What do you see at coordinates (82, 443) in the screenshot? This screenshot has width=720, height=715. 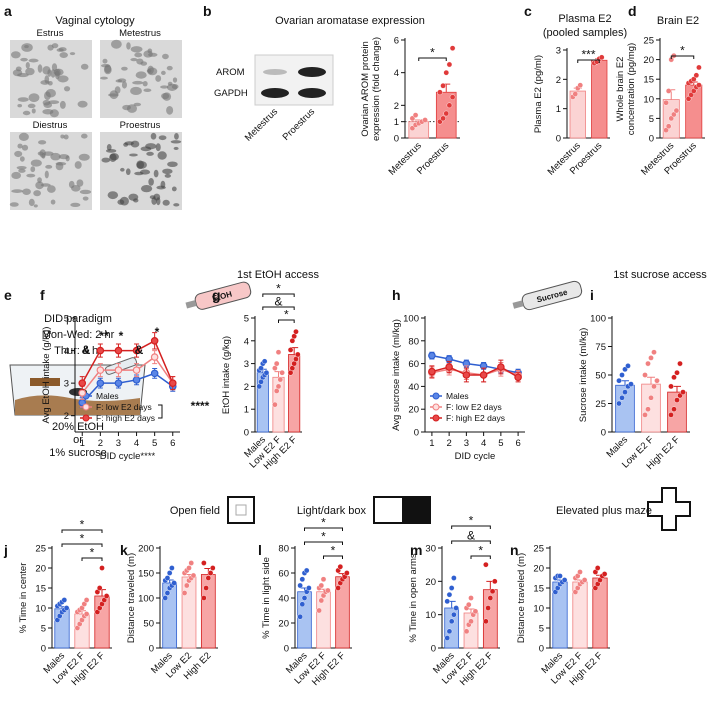 I see `x-tick-label: 1` at bounding box center [82, 443].